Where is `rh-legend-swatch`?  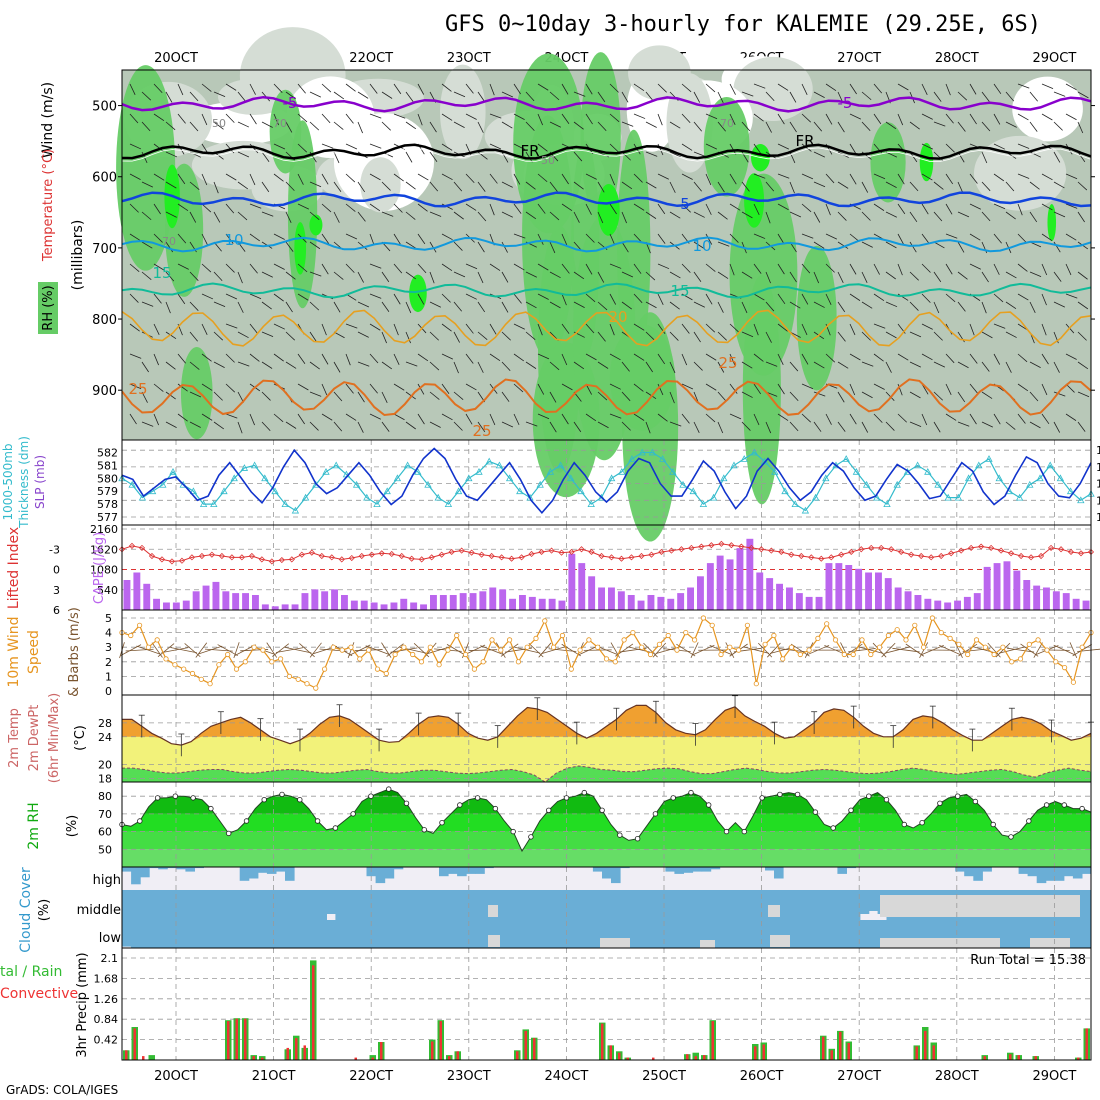
rh-legend-swatch is located at coordinates (48, 308).